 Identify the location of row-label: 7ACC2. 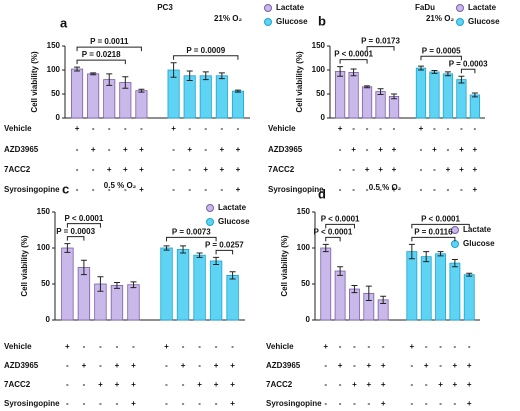
(279, 384).